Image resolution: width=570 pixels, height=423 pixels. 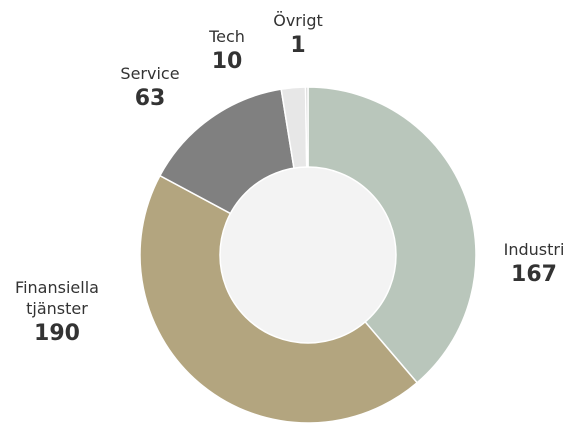 What do you see at coordinates (298, 45) in the screenshot?
I see `value-label: 1` at bounding box center [298, 45].